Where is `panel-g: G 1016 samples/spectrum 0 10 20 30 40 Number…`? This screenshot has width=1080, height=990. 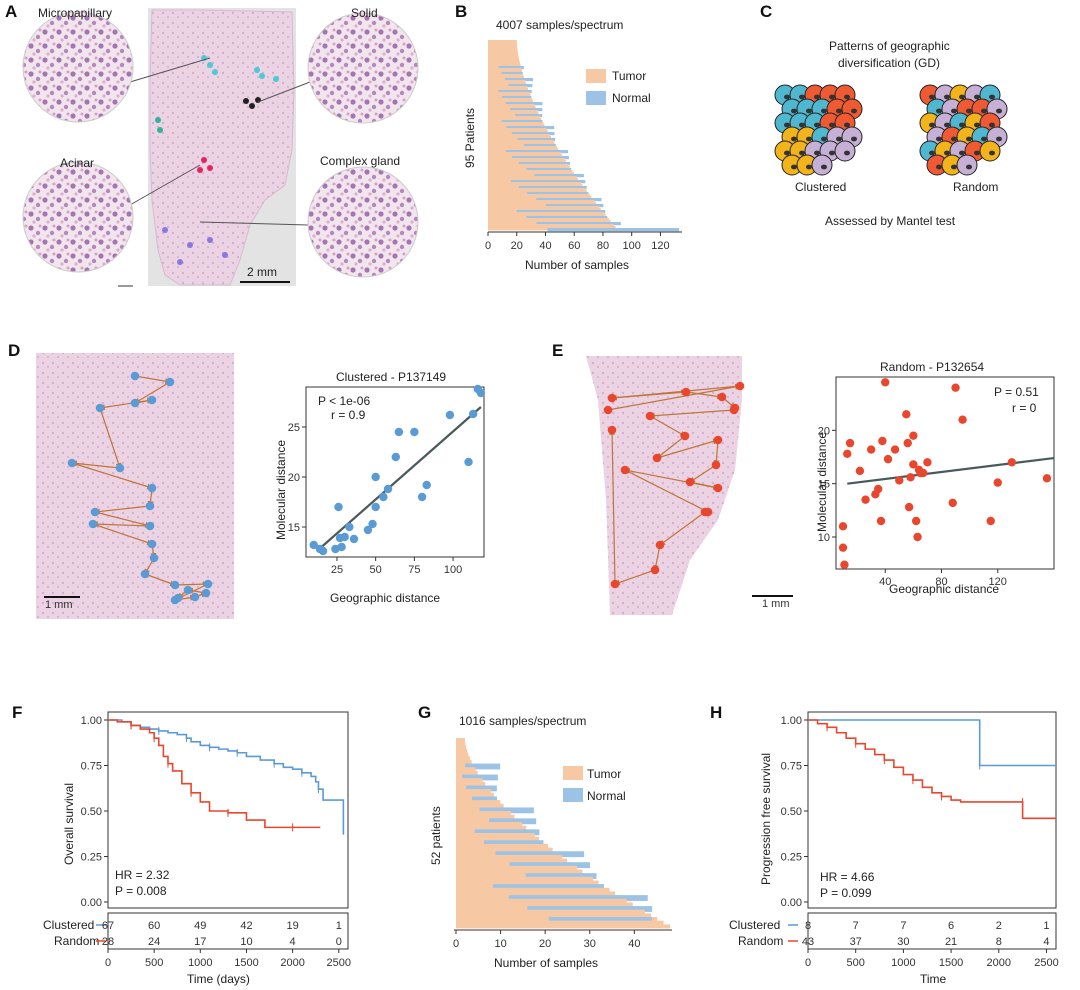 panel-g: G 1016 samples/spectrum 0 10 20 30 40 Number… is located at coordinates (545, 836).